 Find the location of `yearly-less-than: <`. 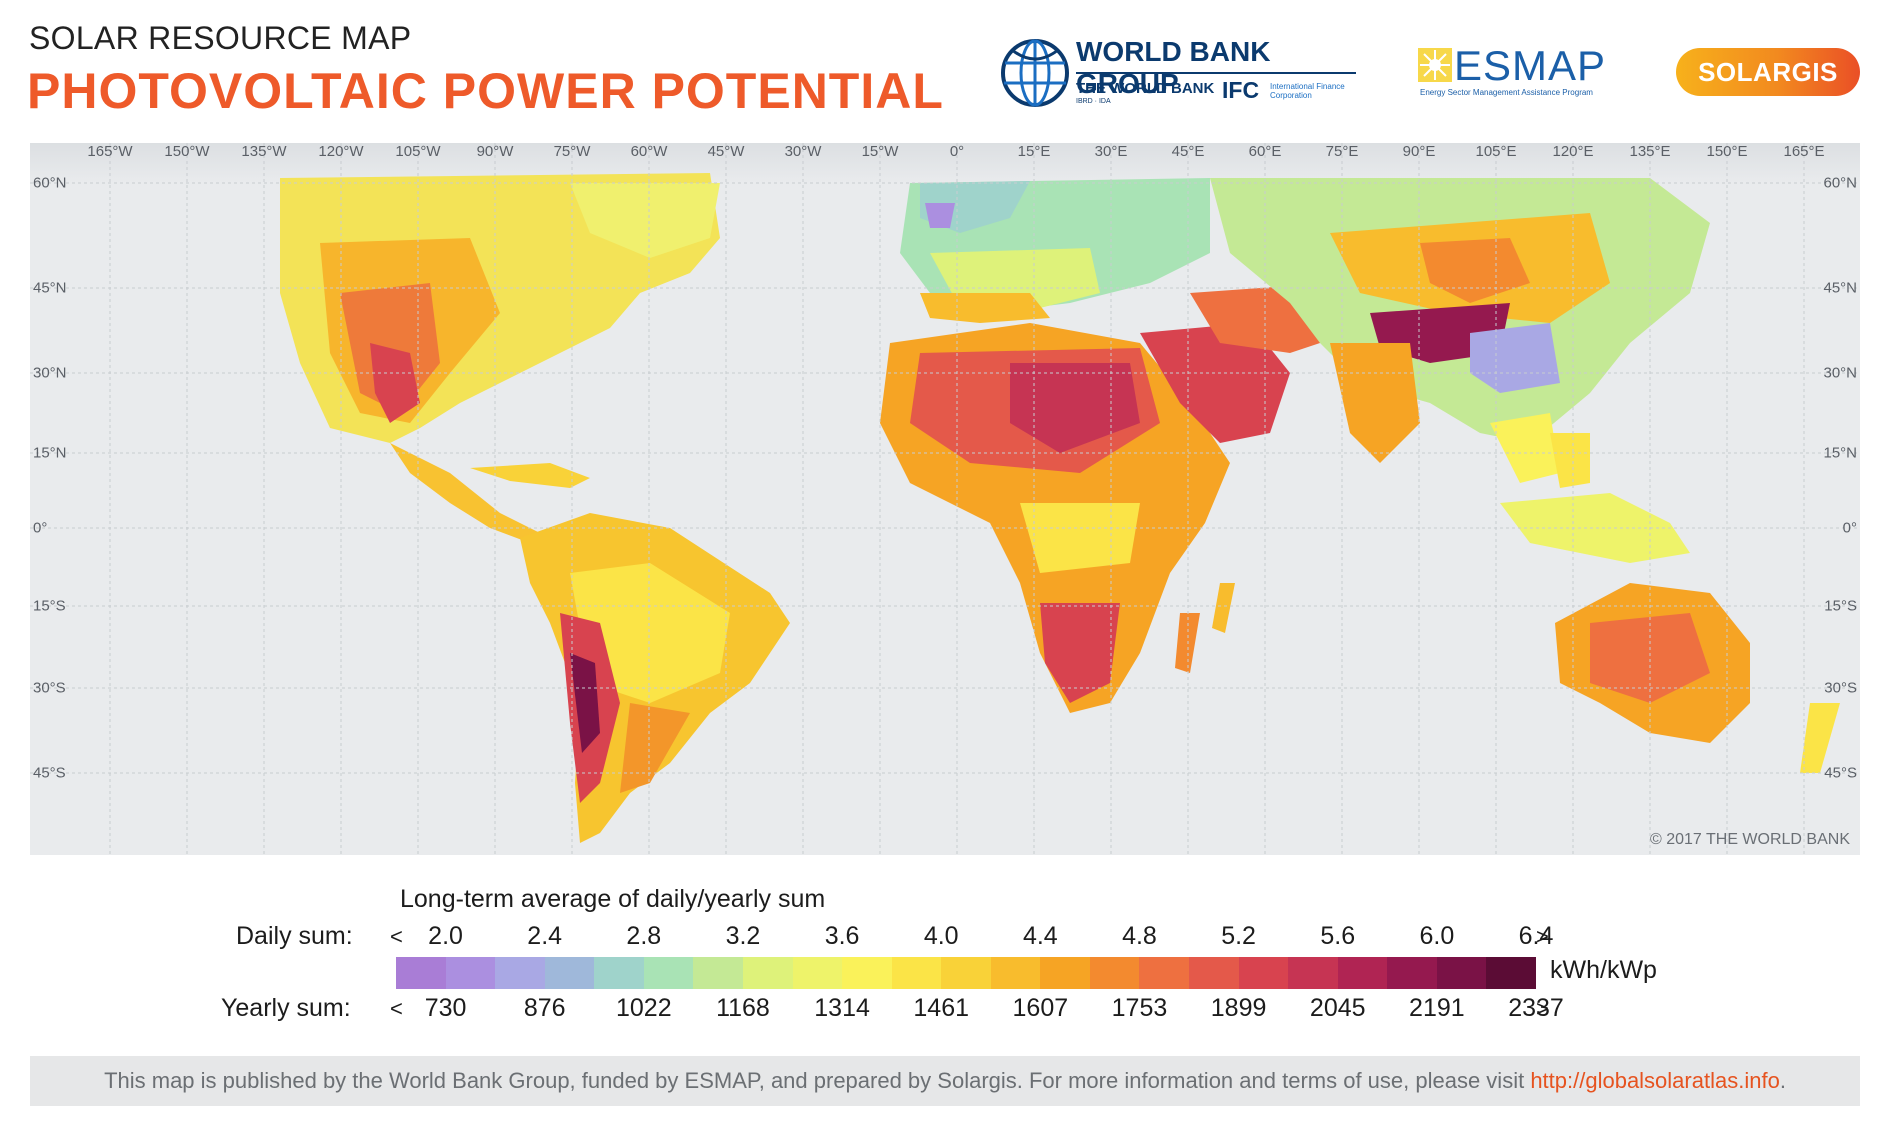

yearly-less-than: < is located at coordinates (396, 1008).